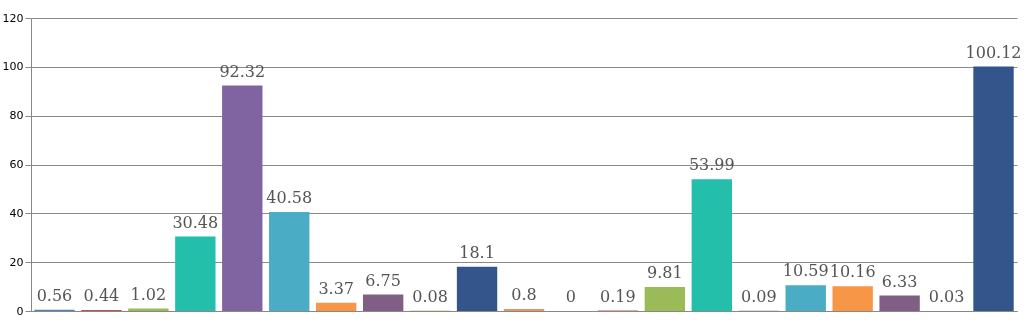 The height and width of the screenshot is (326, 1031). What do you see at coordinates (665, 273) in the screenshot?
I see `data-label: 9.81` at bounding box center [665, 273].